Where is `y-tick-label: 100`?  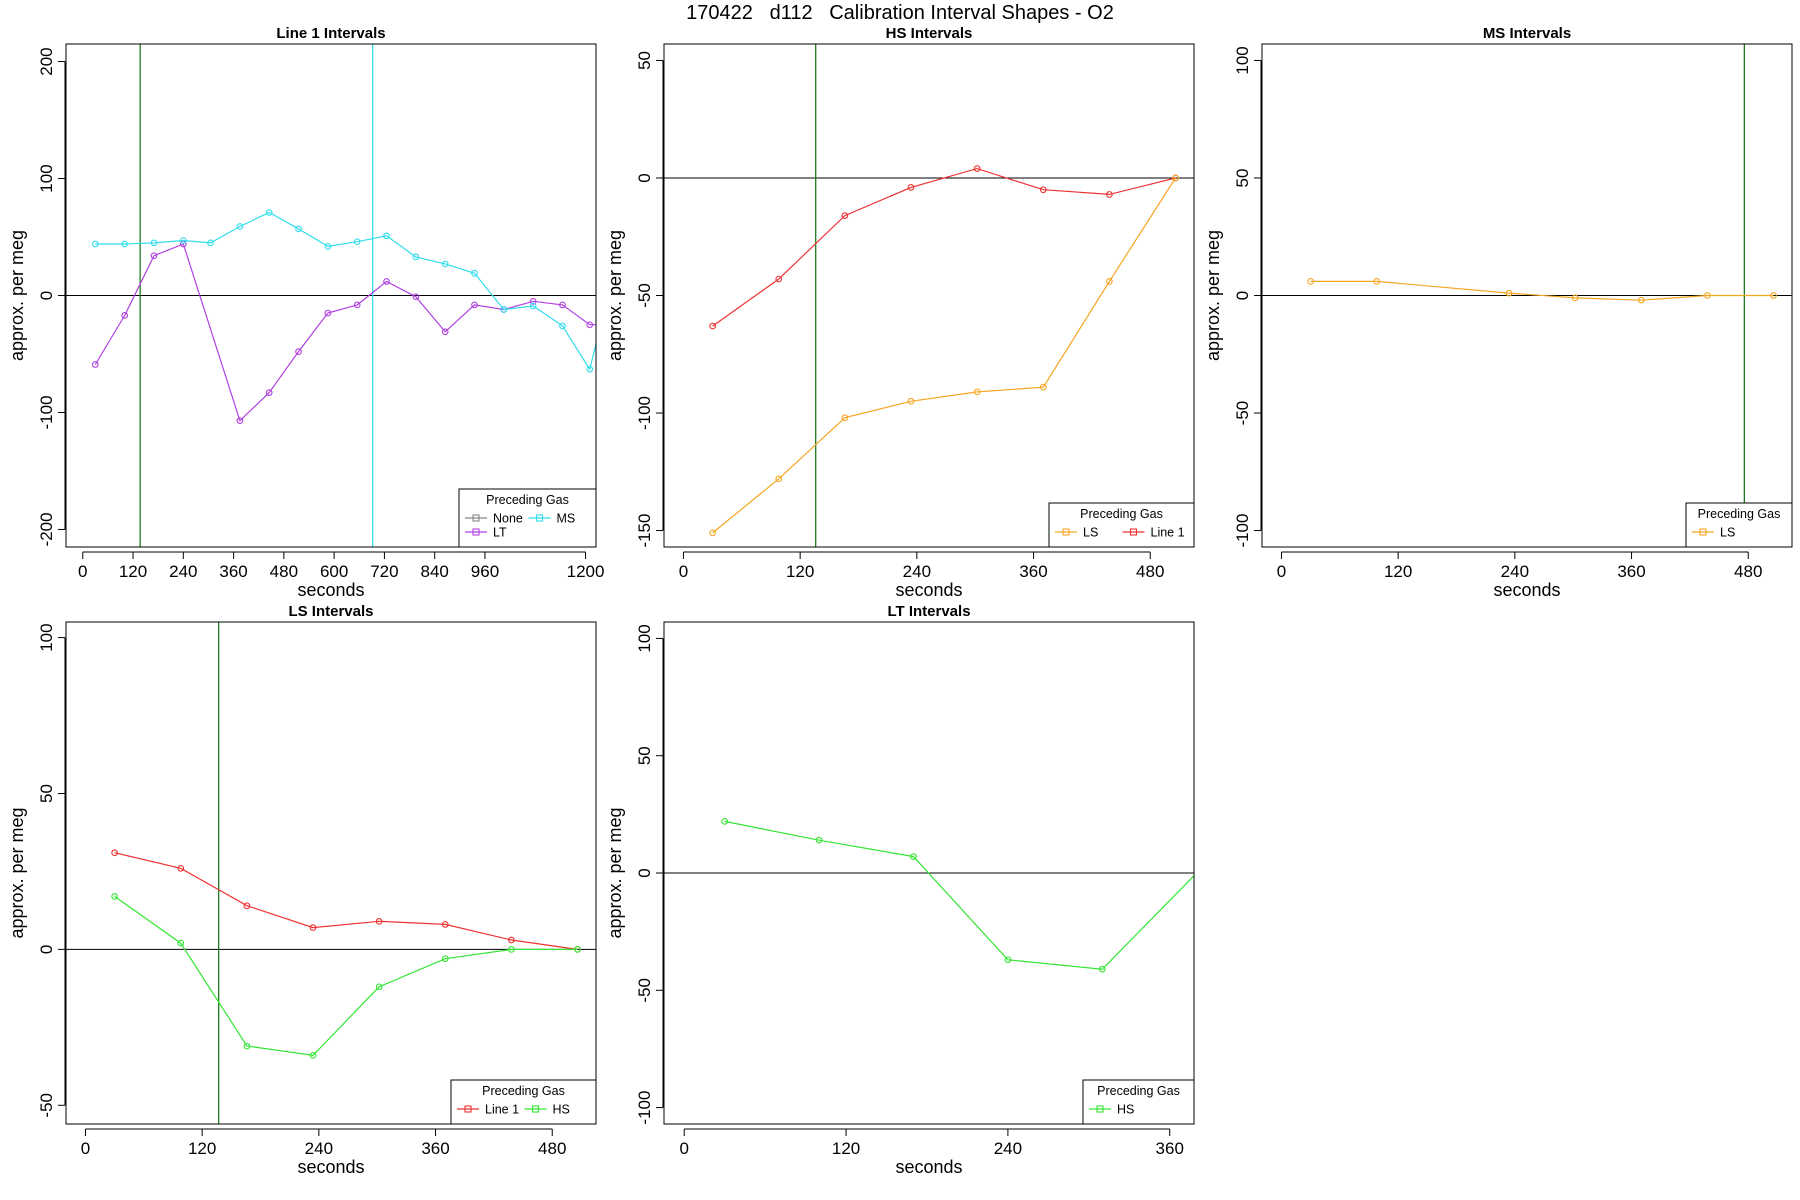
y-tick-label: 100 is located at coordinates (644, 638).